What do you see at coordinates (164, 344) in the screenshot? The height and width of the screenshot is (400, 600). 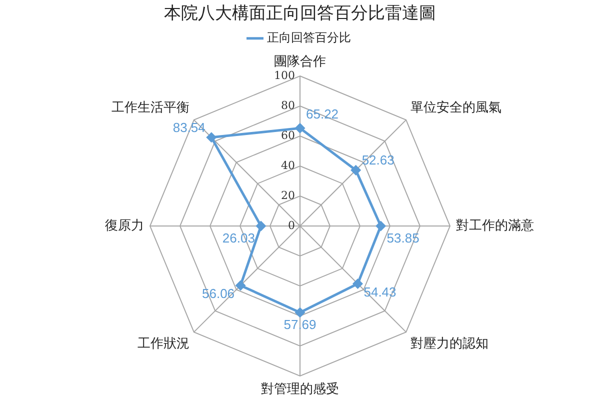 I see `spoke-label: 工作狀況` at bounding box center [164, 344].